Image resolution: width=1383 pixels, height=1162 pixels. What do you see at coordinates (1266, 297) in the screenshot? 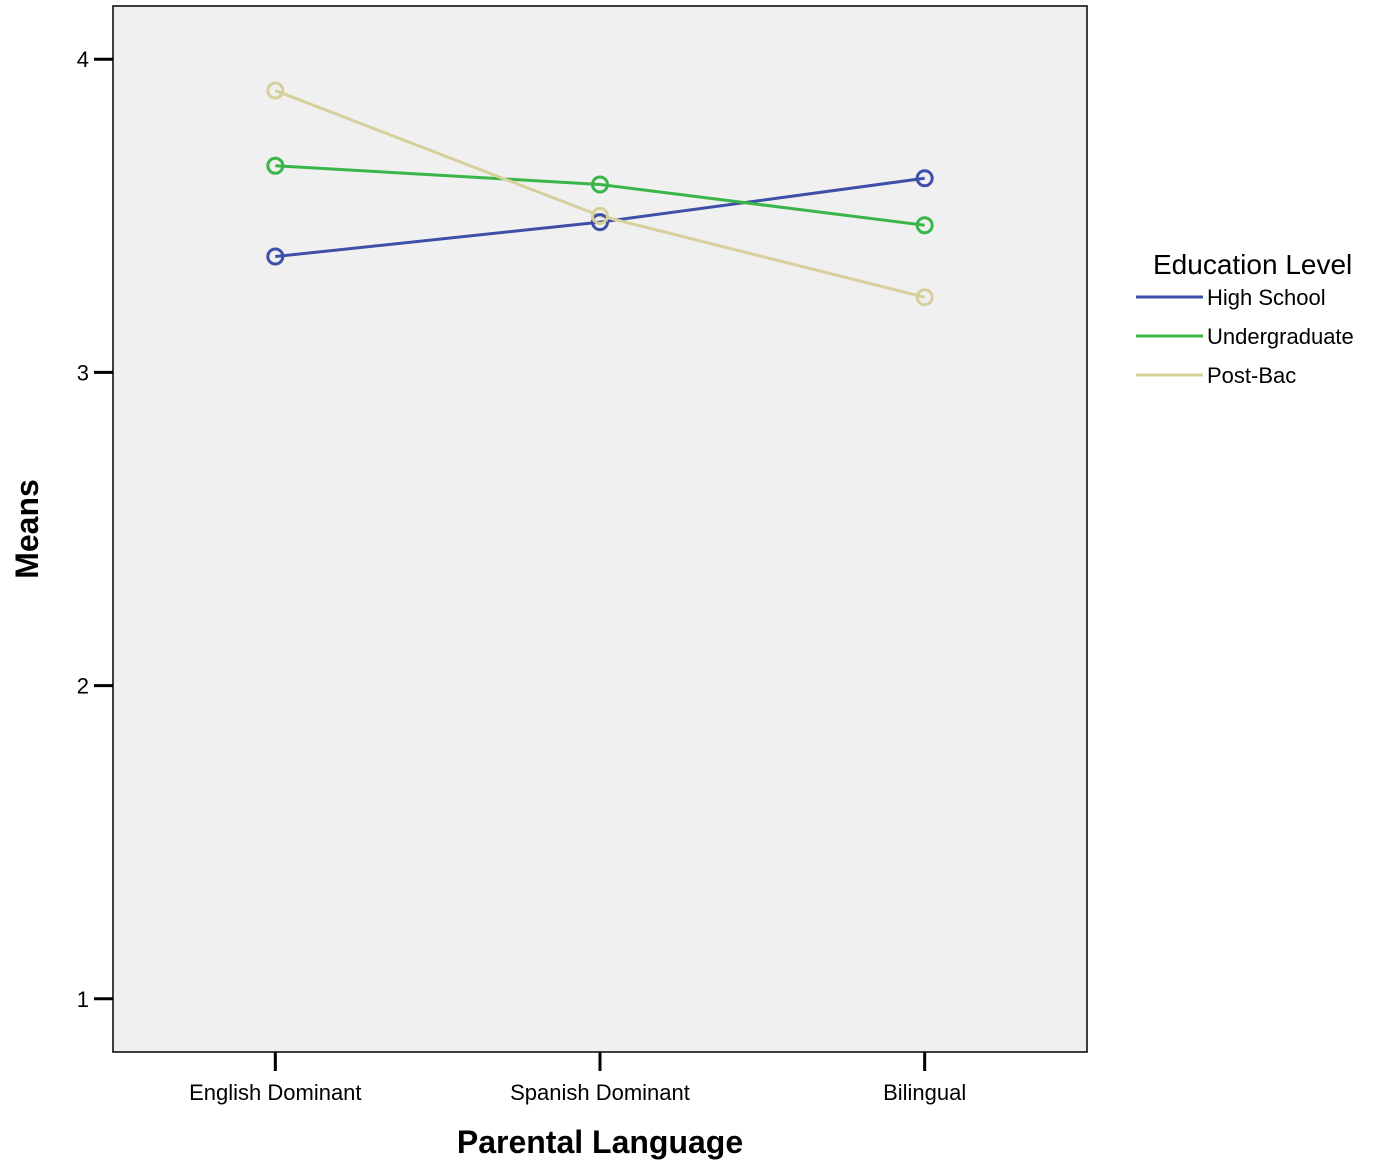
I see `legend-label: High School` at bounding box center [1266, 297].